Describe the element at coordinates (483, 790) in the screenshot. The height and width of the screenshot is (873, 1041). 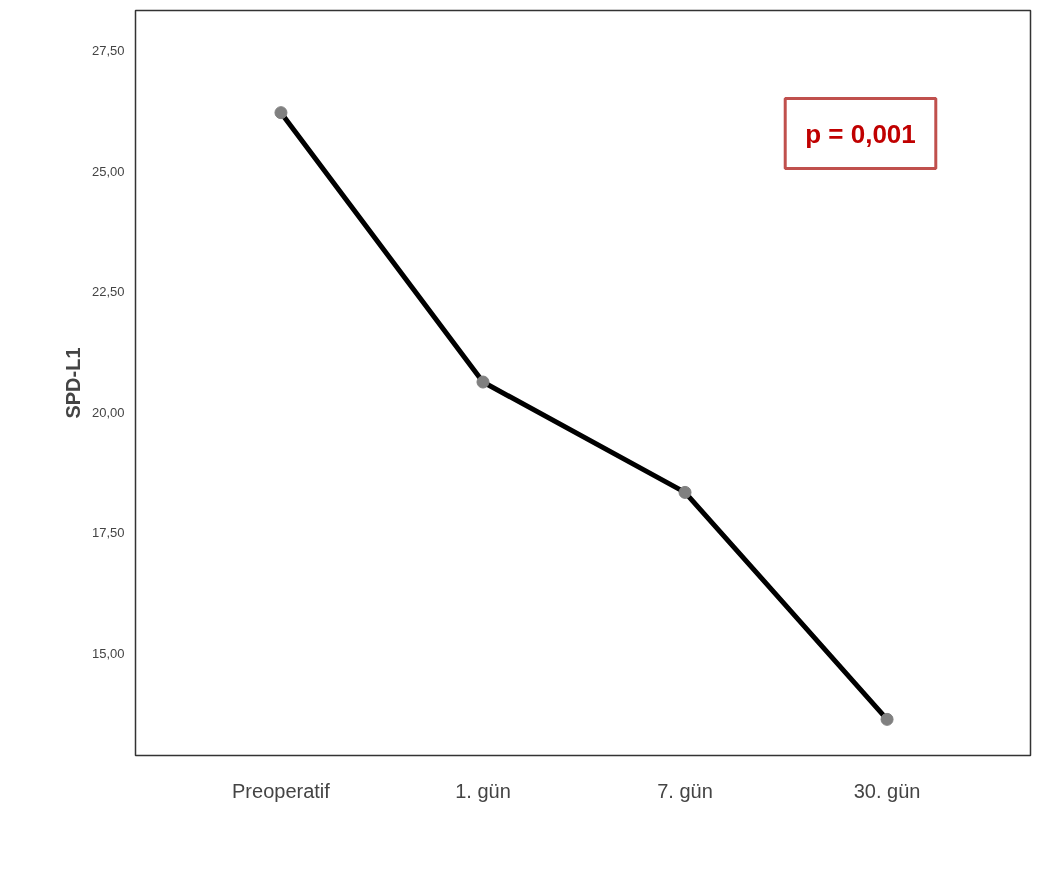
I see `x-tick-label: 1. gün` at that location.